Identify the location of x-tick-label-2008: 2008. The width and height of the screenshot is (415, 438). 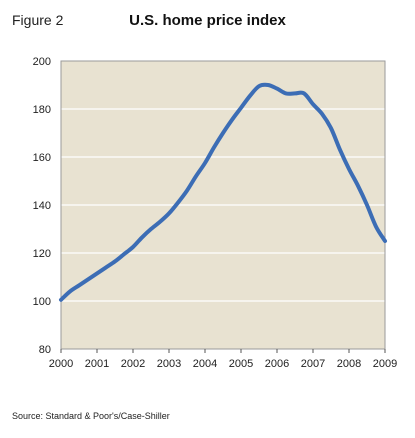
(349, 364).